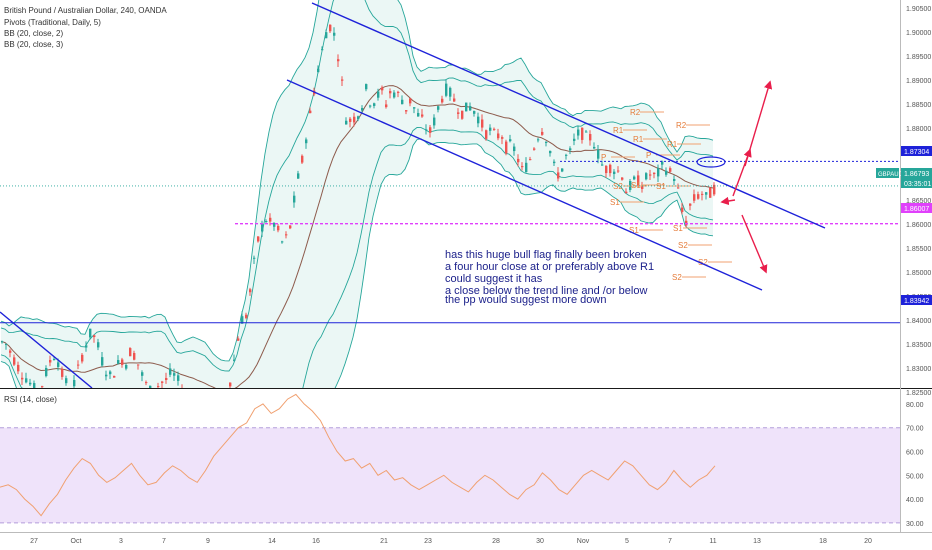 This screenshot has width=932, height=550. I want to click on indicator-pivots: Pivots (Traditional, Daily, 5), so click(52, 22).